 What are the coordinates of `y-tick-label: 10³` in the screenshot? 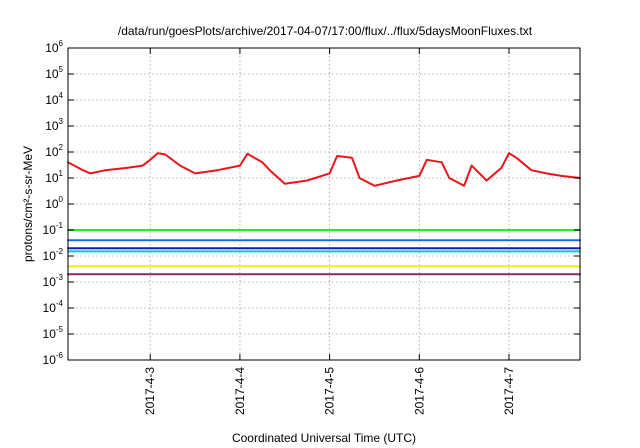 It's located at (54, 125).